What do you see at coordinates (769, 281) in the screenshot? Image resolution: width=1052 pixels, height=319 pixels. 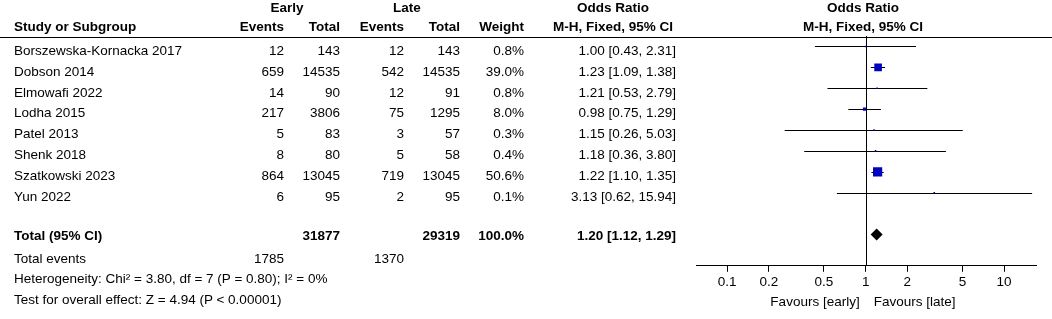 I see `x-tick-label: 0.2` at bounding box center [769, 281].